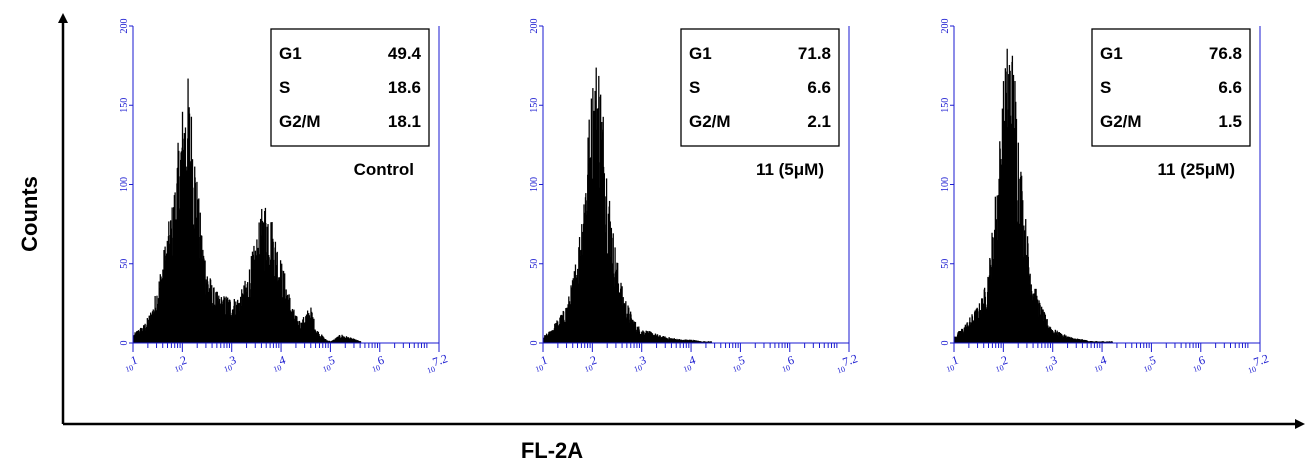 This screenshot has height=465, width=1312. I want to click on x-axis-label: FL-2A, so click(552, 450).